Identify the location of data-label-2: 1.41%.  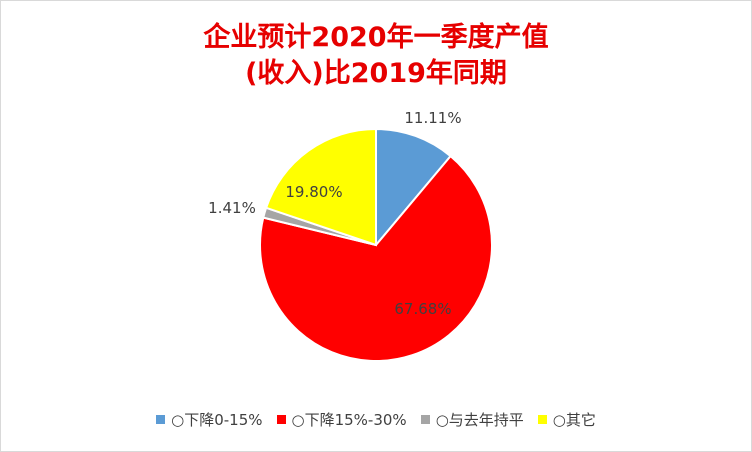
(232, 208).